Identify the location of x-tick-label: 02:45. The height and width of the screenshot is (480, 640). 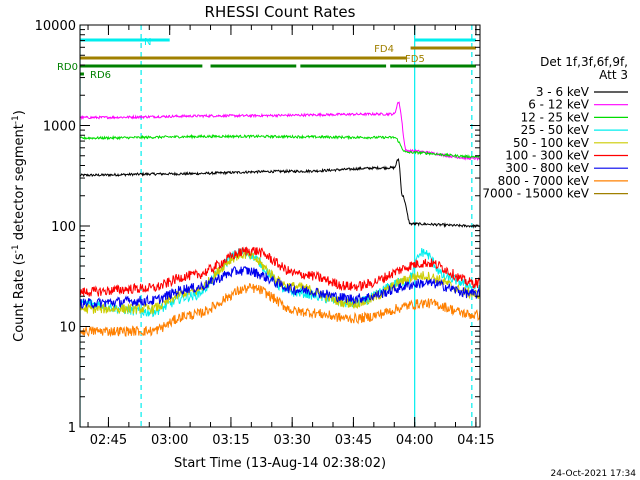
(108, 440).